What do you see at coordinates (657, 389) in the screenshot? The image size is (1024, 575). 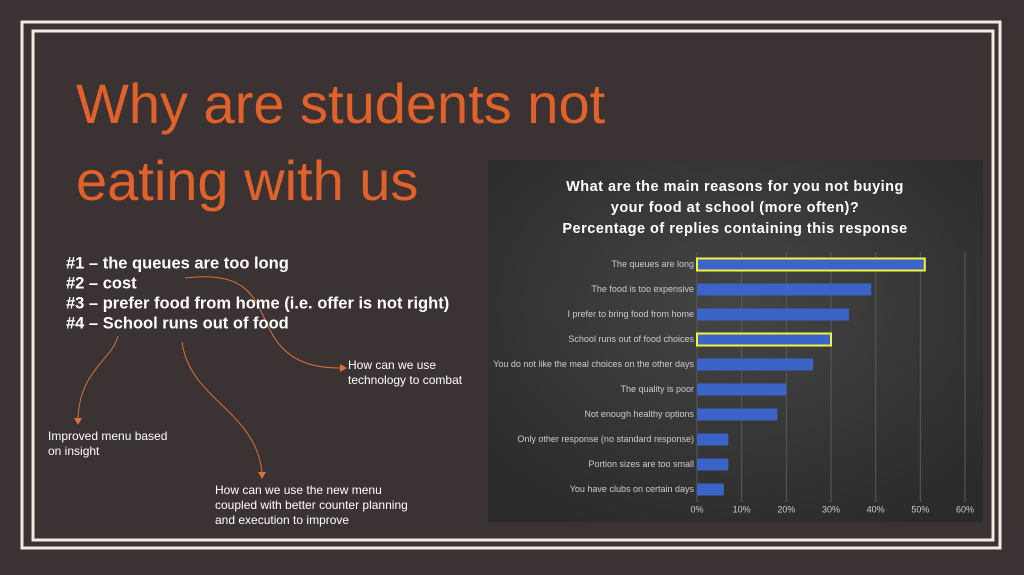 I see `y-tick-label: The quality is poor` at bounding box center [657, 389].